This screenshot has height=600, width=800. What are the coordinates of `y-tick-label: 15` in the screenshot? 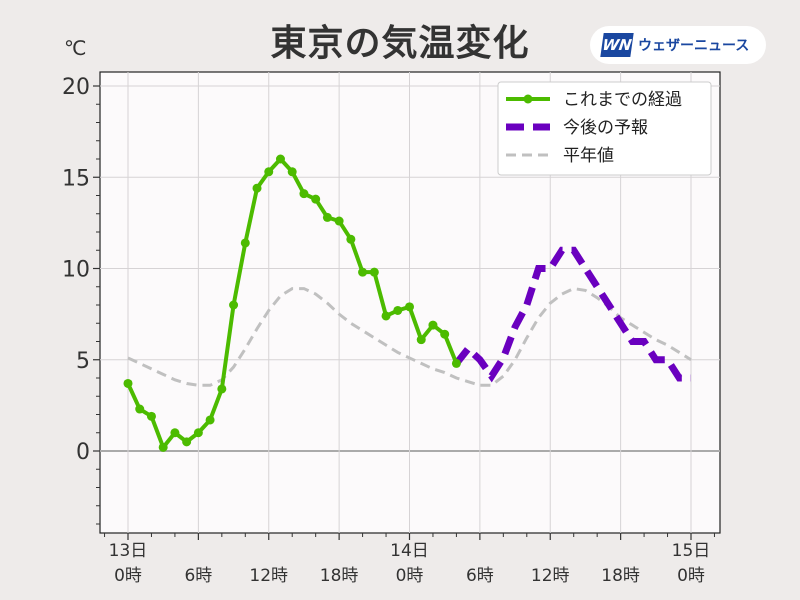 It's located at (76, 178).